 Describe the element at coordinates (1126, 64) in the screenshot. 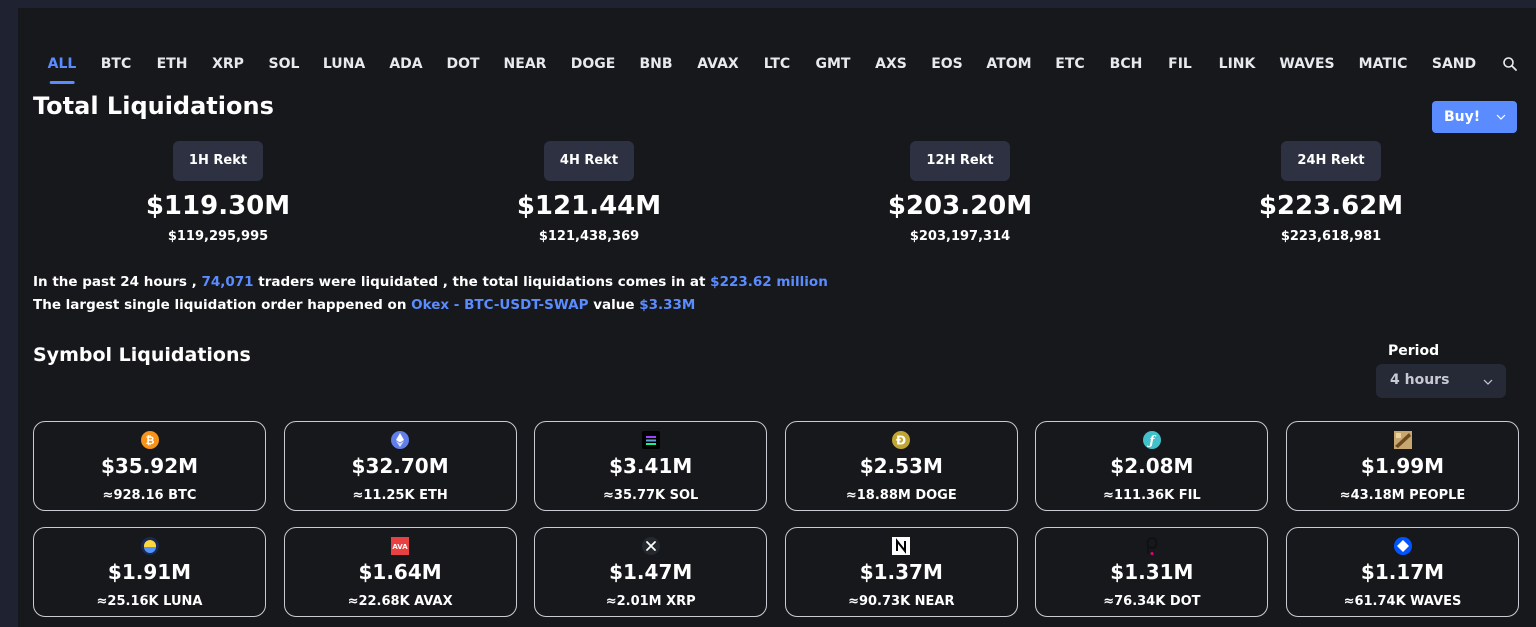

I see `tab-bch: BCH` at that location.